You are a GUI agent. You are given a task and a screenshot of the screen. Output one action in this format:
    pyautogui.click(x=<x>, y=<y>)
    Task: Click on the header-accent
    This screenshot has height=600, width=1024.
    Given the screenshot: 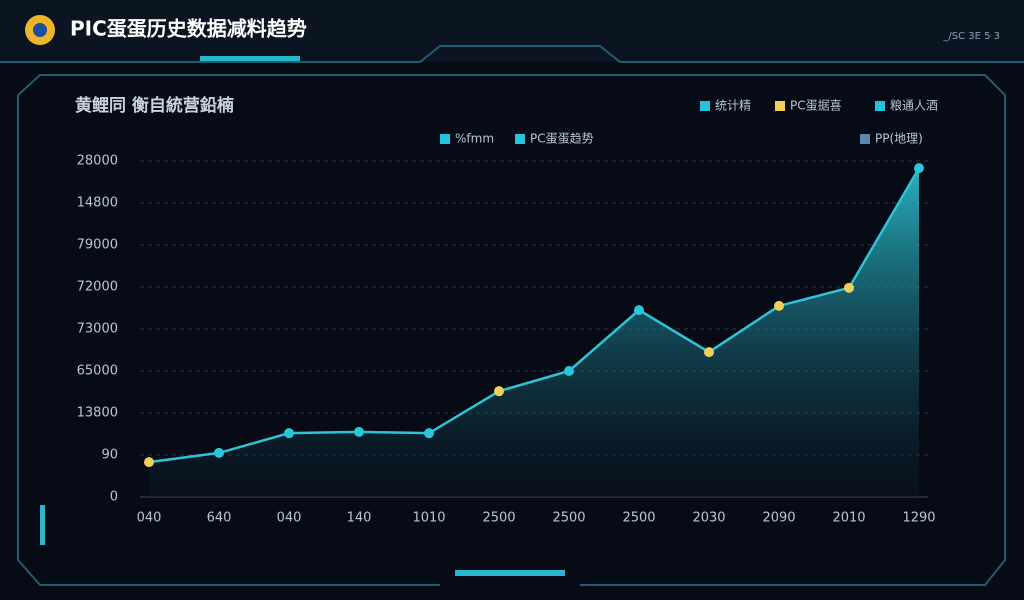 What is the action you would take?
    pyautogui.click(x=250, y=58)
    